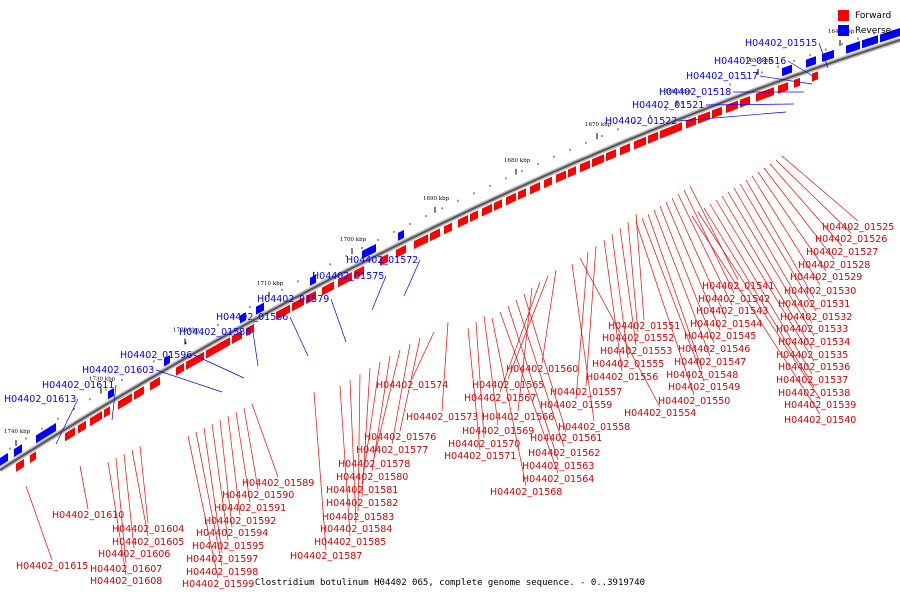 The width and height of the screenshot is (900, 600). What do you see at coordinates (868, 30) in the screenshot?
I see `legend-reverse: Reverse` at bounding box center [868, 30].